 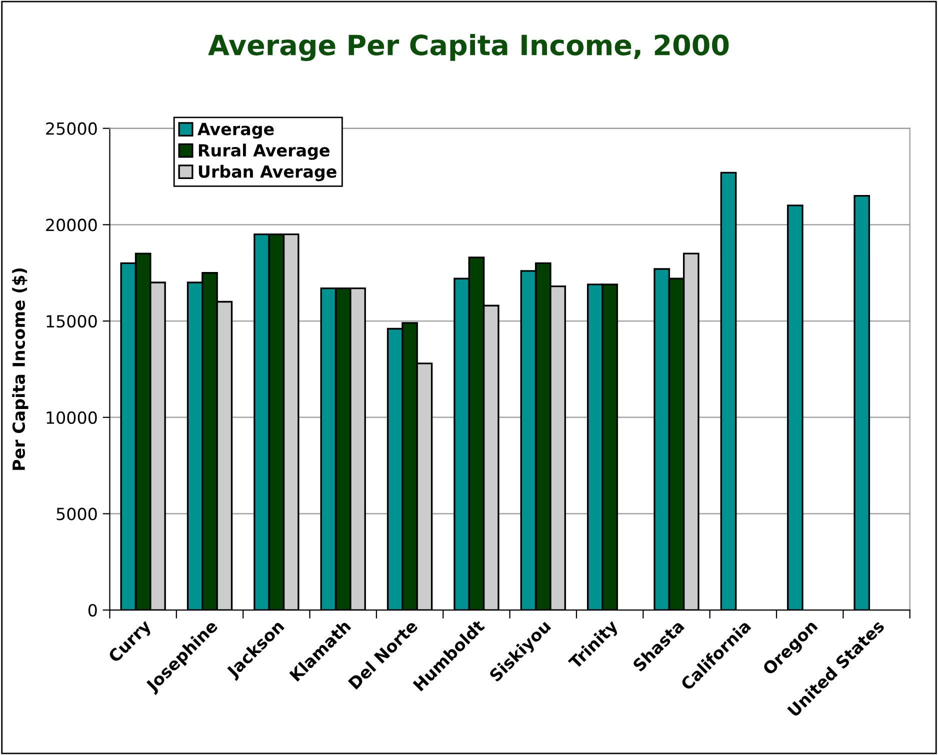 What do you see at coordinates (267, 173) in the screenshot?
I see `legend-label: Urban Average` at bounding box center [267, 173].